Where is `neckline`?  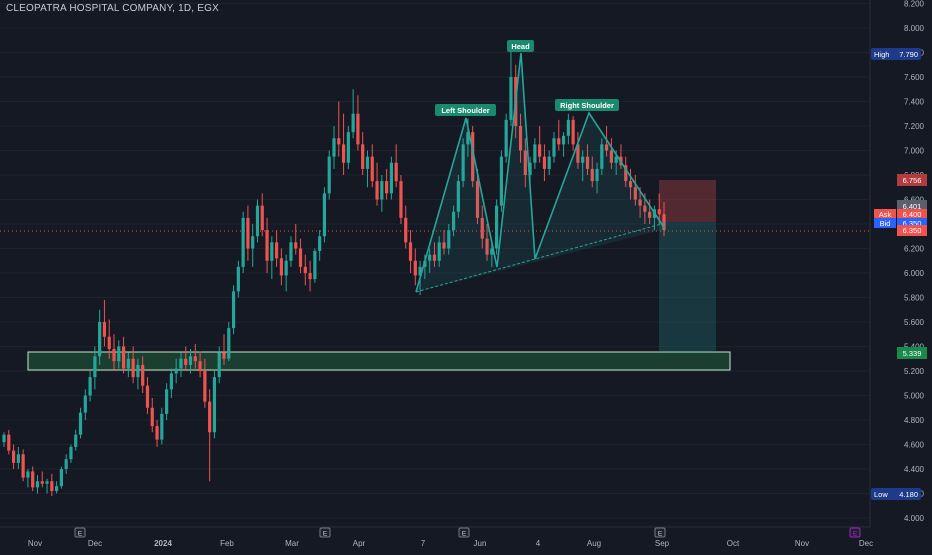 neckline is located at coordinates (540, 257).